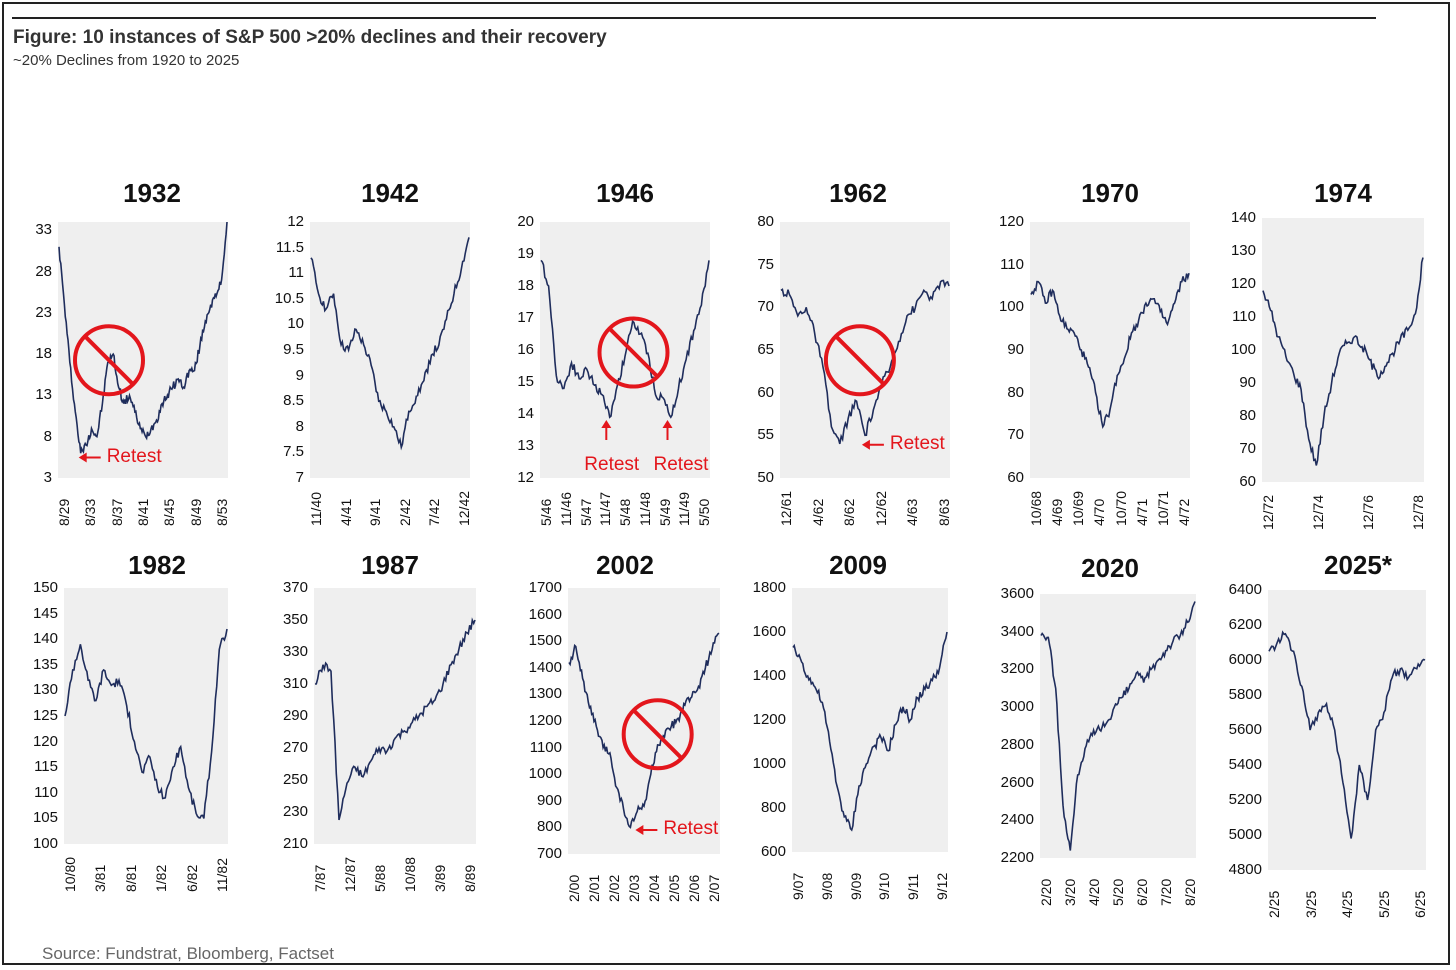  What do you see at coordinates (47, 436) in the screenshot?
I see `chart-1932-y-tick-label: 8` at bounding box center [47, 436].